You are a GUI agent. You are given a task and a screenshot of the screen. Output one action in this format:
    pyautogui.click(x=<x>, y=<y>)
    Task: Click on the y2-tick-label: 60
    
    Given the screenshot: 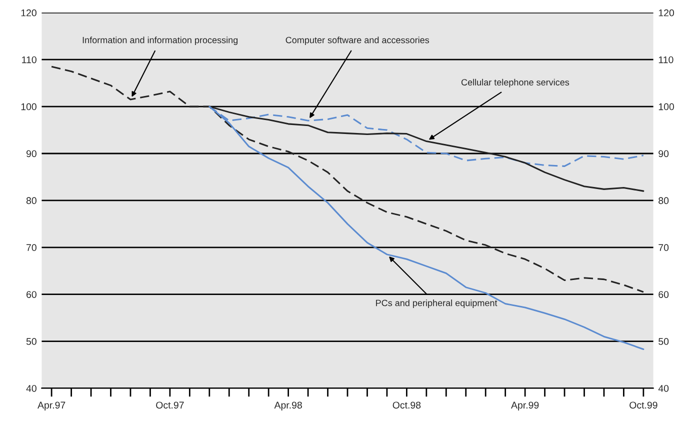 What is the action you would take?
    pyautogui.click(x=663, y=294)
    